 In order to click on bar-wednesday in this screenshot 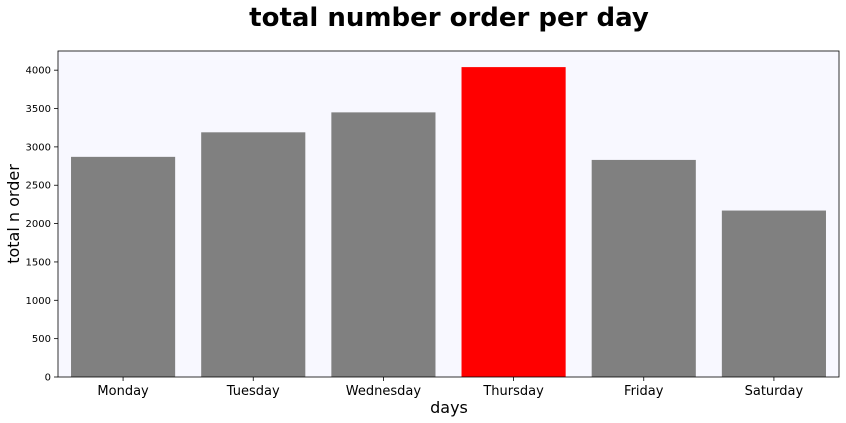, I will do `click(383, 244)`.